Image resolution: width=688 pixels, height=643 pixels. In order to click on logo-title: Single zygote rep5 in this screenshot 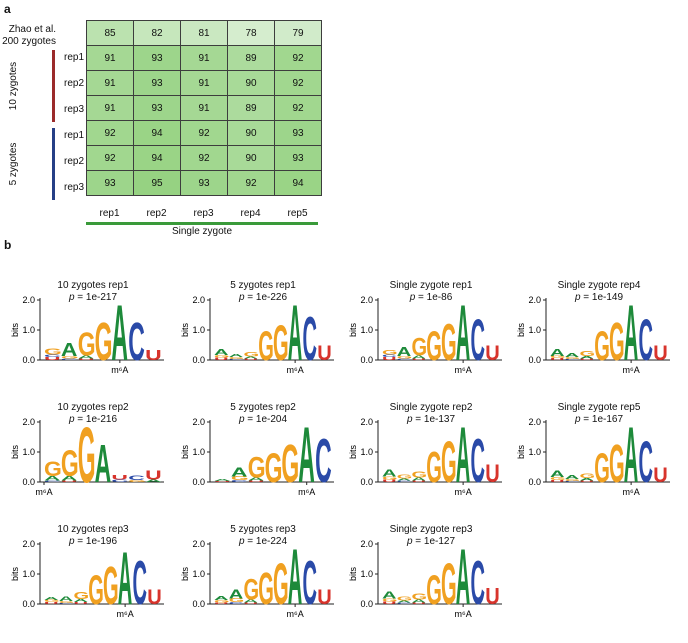, I will do `click(599, 407)`.